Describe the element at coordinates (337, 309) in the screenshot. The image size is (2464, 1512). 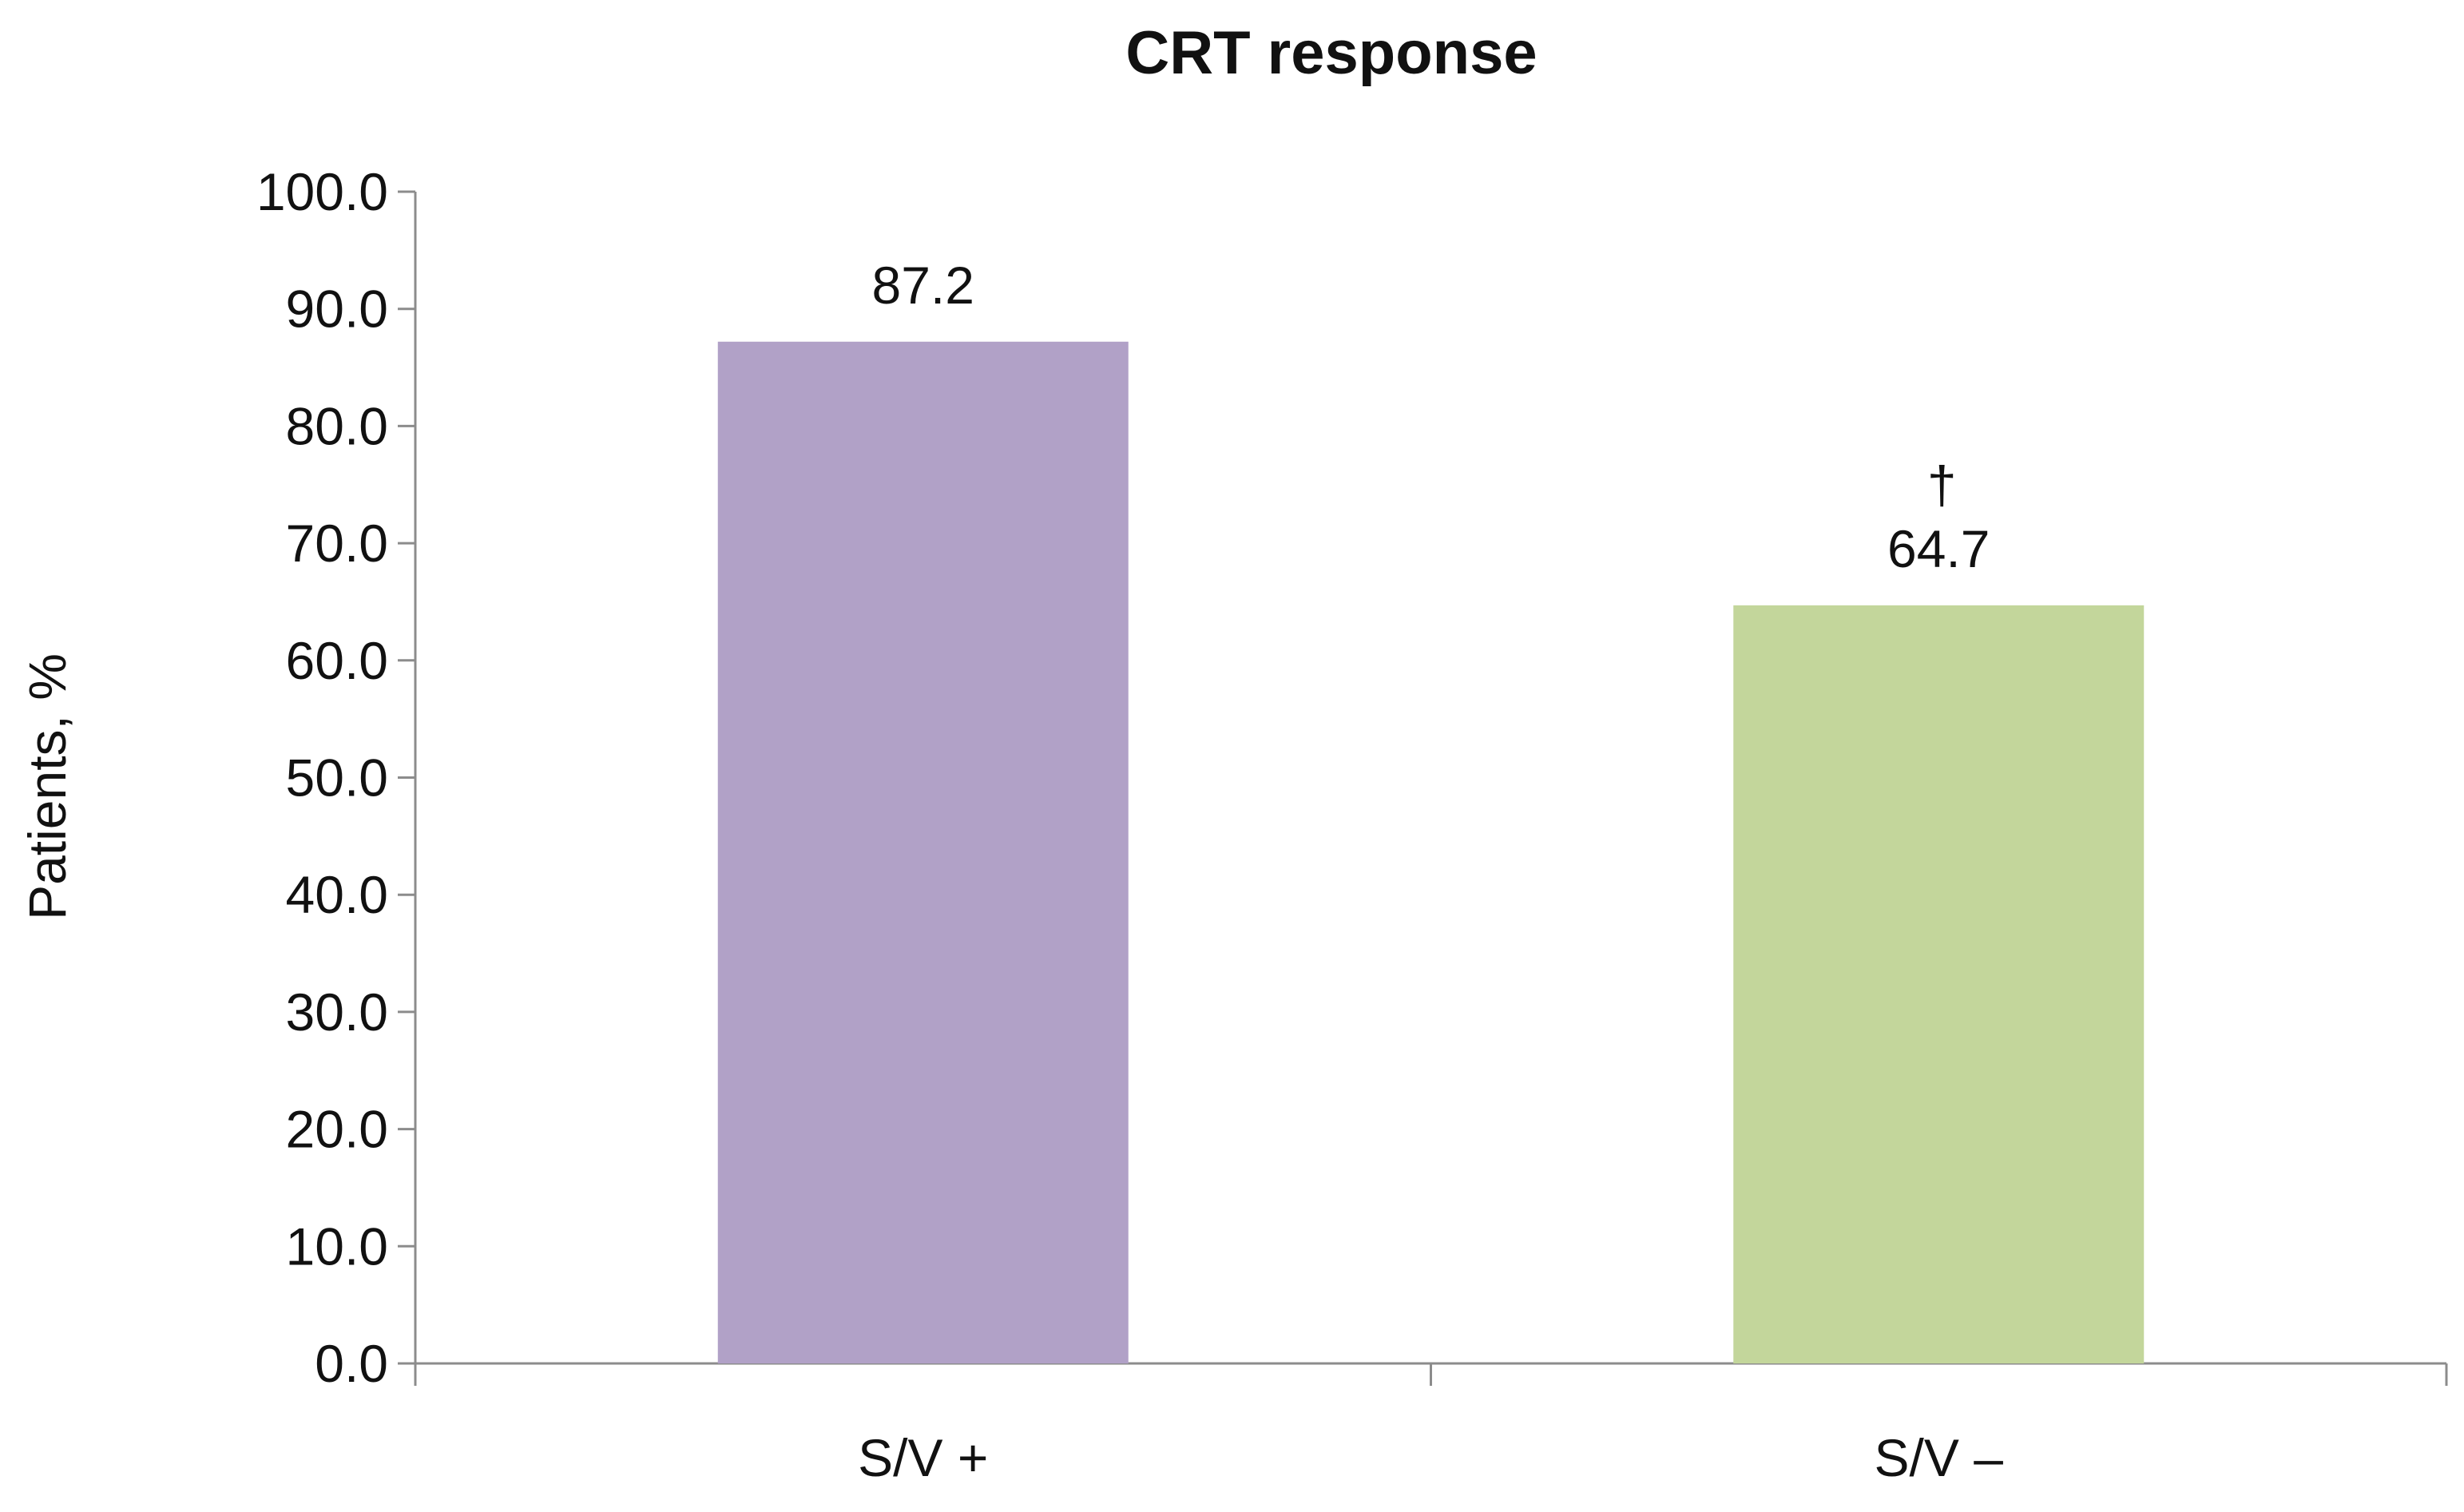
I see `y-tick-label: 90.0` at that location.